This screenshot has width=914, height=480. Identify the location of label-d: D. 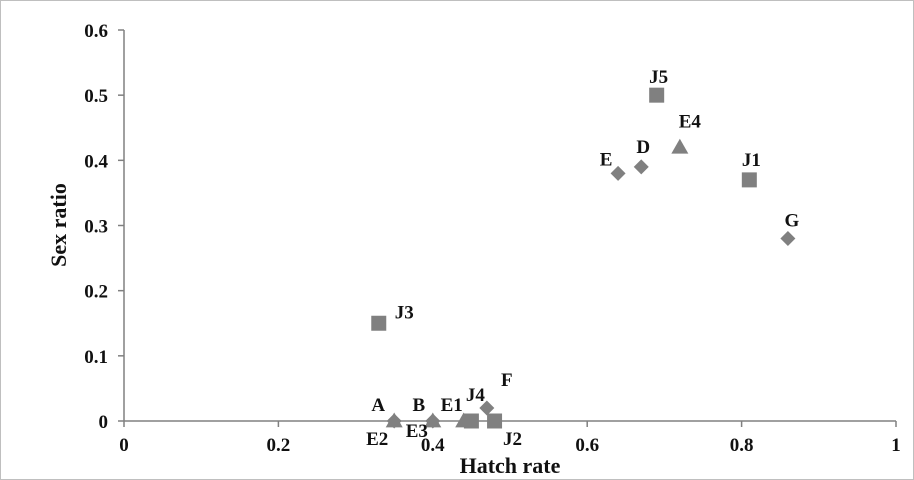
(643, 147).